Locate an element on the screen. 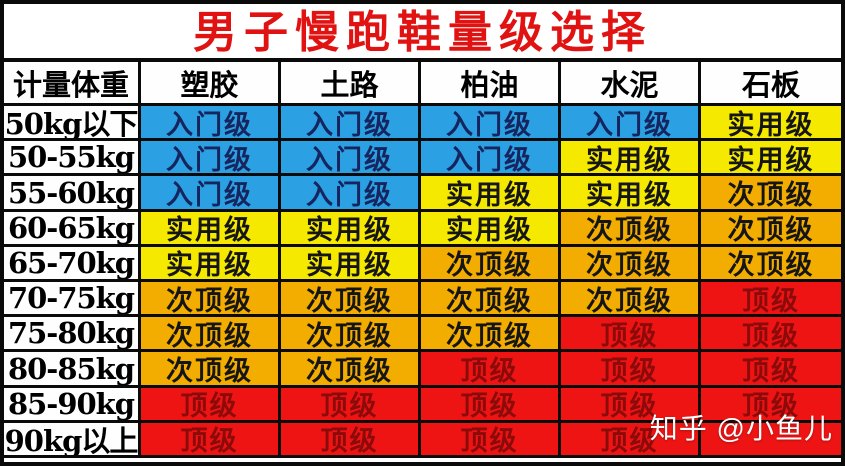 The height and width of the screenshot is (466, 845). tier-cell is located at coordinates (771, 440).